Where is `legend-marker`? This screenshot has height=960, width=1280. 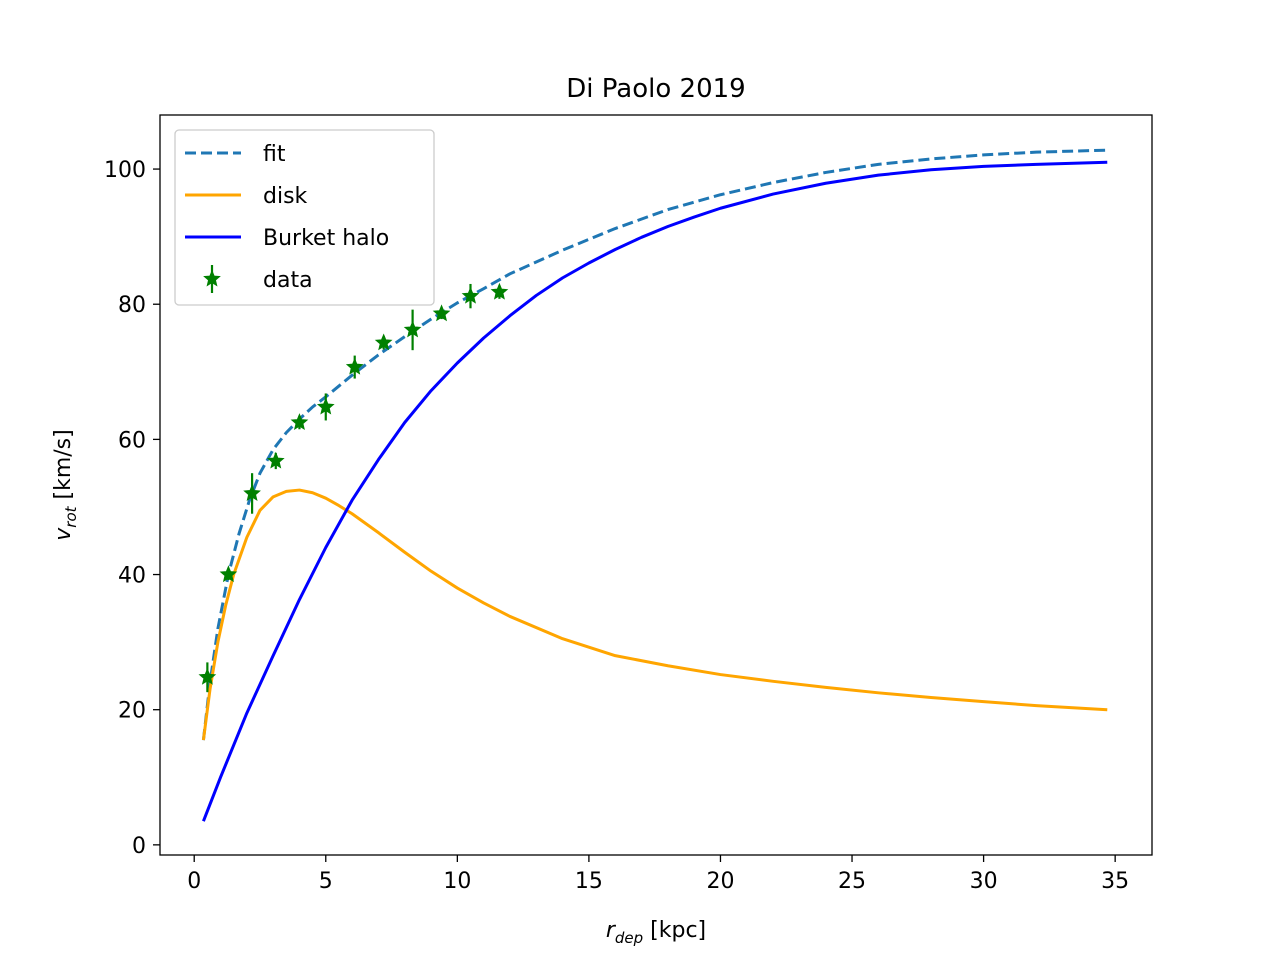
legend-marker is located at coordinates (212, 278).